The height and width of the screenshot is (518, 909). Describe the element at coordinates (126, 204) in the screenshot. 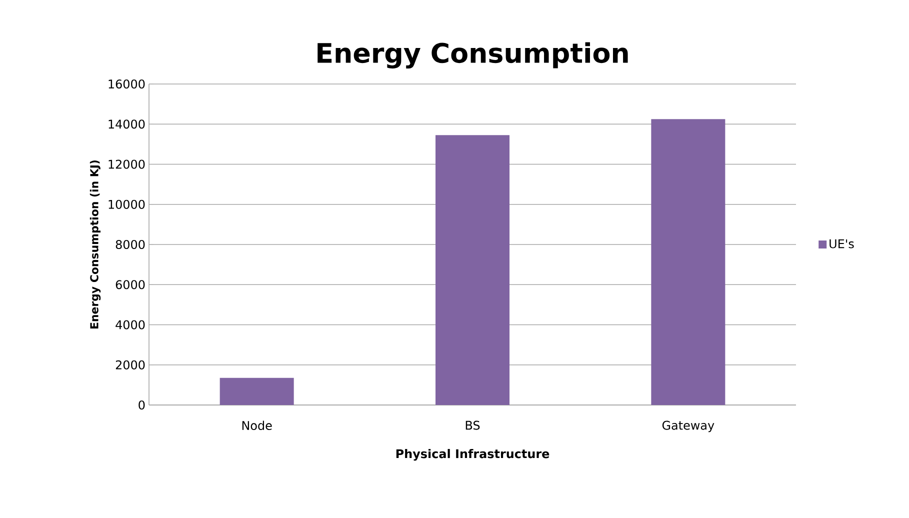

I see `y-tick-label: 10000` at that location.